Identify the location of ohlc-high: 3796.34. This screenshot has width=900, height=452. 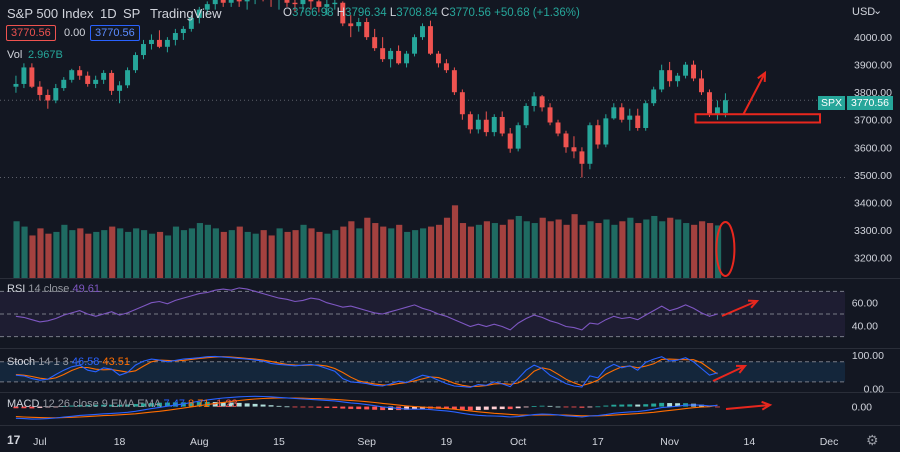
(366, 13).